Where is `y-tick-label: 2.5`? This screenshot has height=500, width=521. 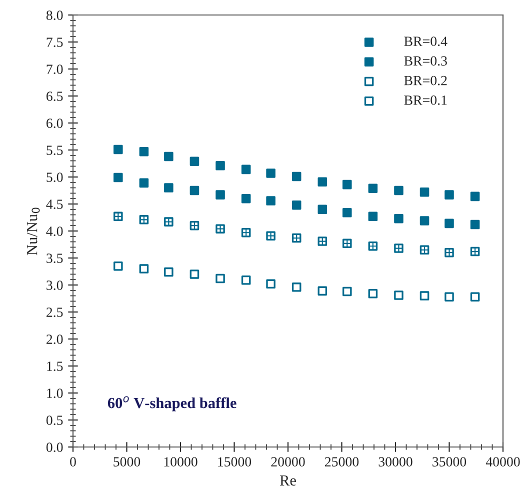 y-tick-label: 2.5 is located at coordinates (54, 313).